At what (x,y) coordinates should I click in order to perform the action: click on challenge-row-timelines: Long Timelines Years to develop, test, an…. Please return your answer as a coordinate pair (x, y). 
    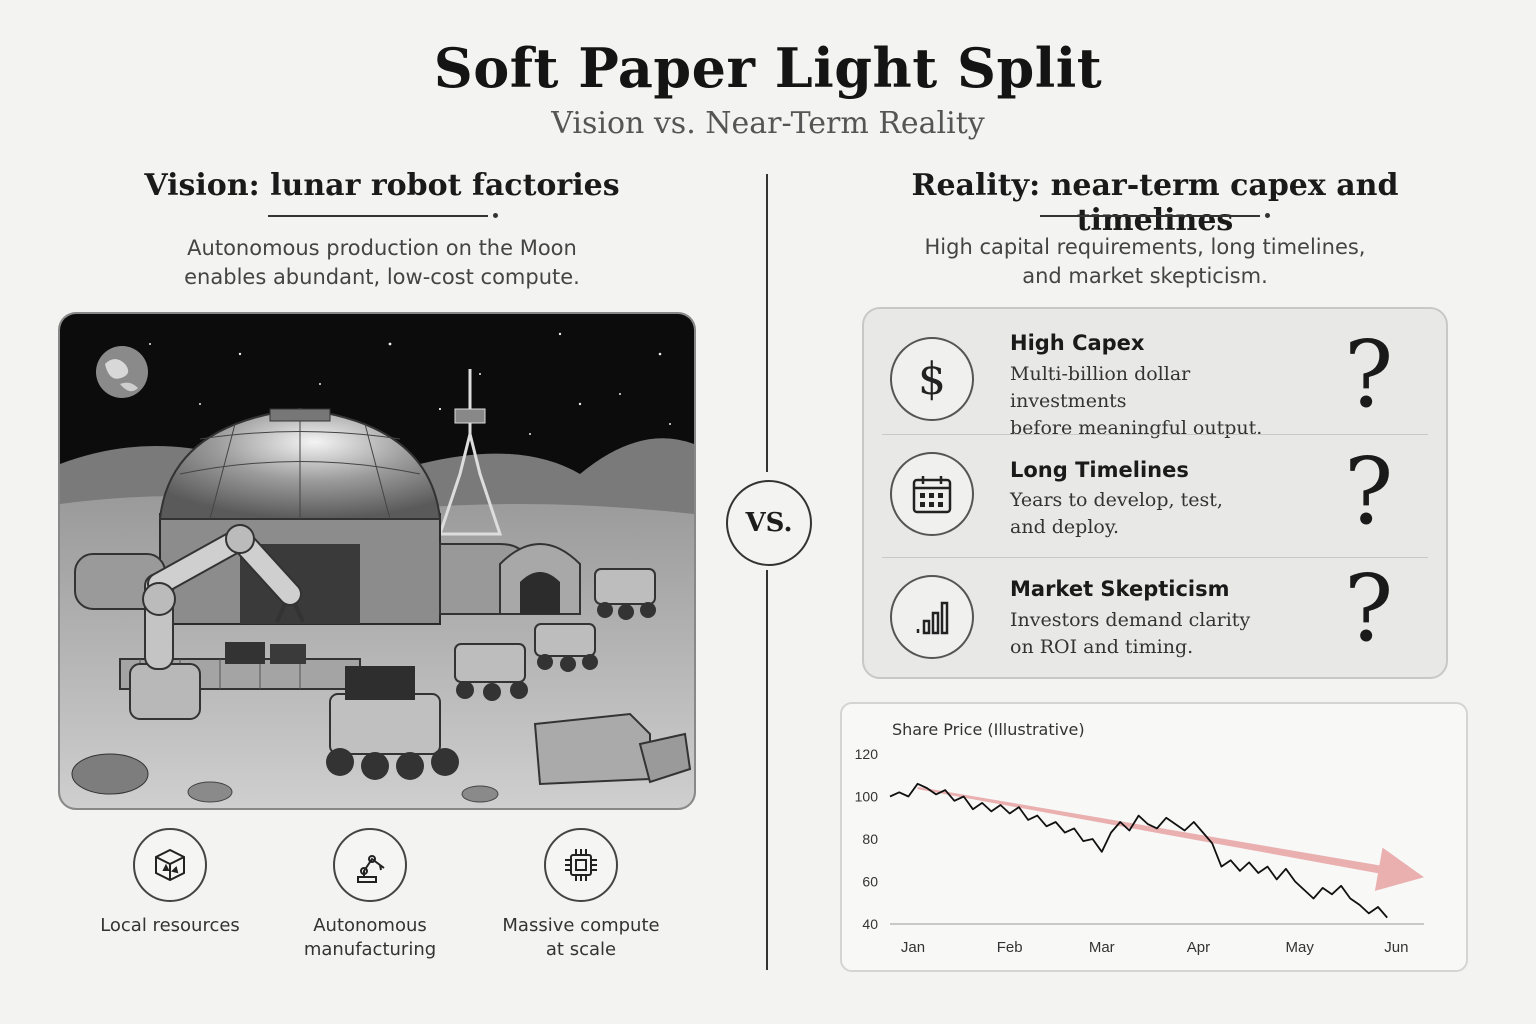
    Looking at the image, I should click on (1156, 494).